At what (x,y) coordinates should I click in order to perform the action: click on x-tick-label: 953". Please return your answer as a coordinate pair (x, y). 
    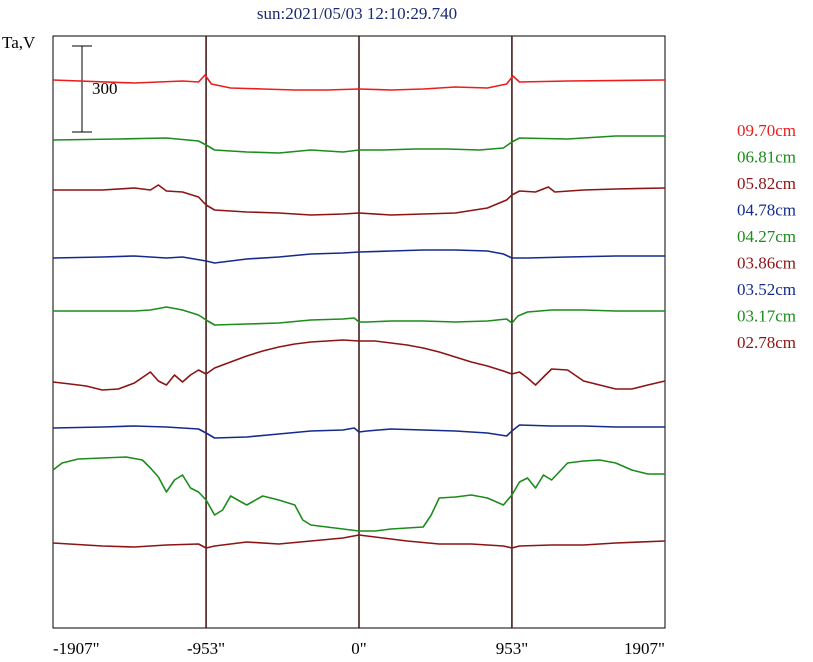
    Looking at the image, I should click on (512, 648).